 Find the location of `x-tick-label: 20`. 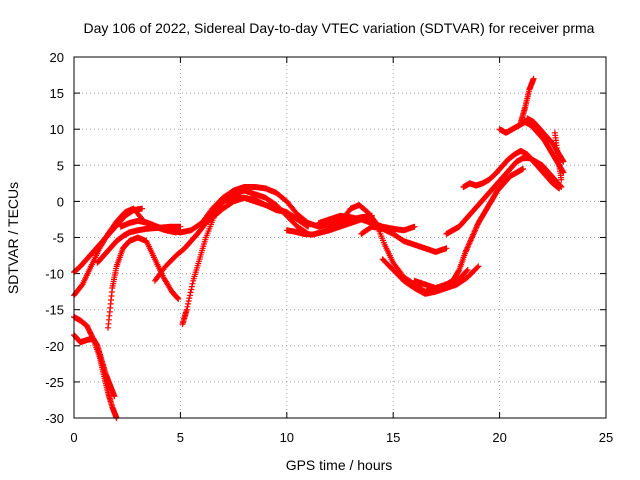

x-tick-label: 20 is located at coordinates (499, 437).